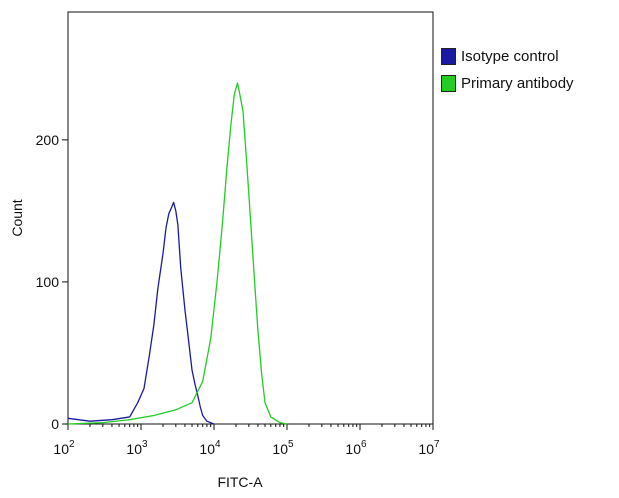  What do you see at coordinates (64, 448) in the screenshot?
I see `x-tick-label-0: 10²` at bounding box center [64, 448].